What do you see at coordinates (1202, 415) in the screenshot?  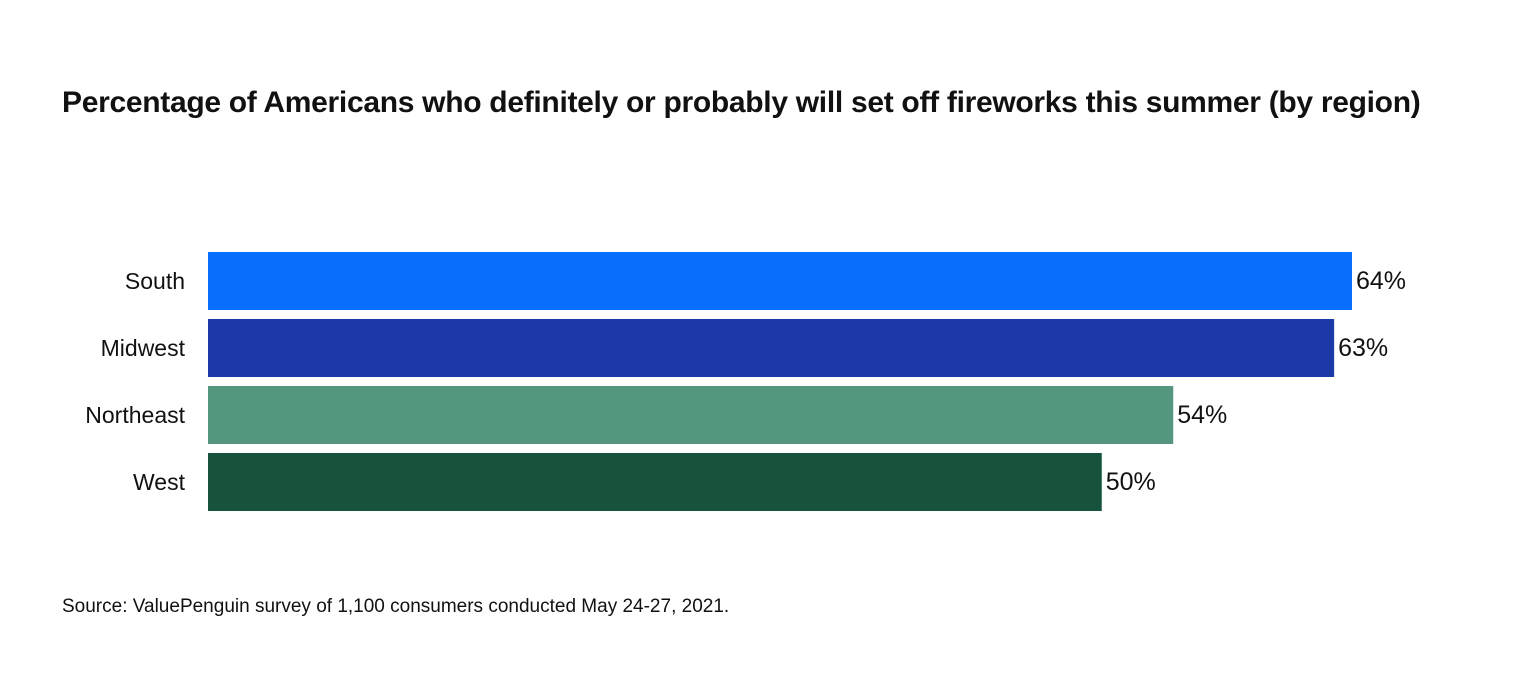 I see `value-label-northeast: 54%` at bounding box center [1202, 415].